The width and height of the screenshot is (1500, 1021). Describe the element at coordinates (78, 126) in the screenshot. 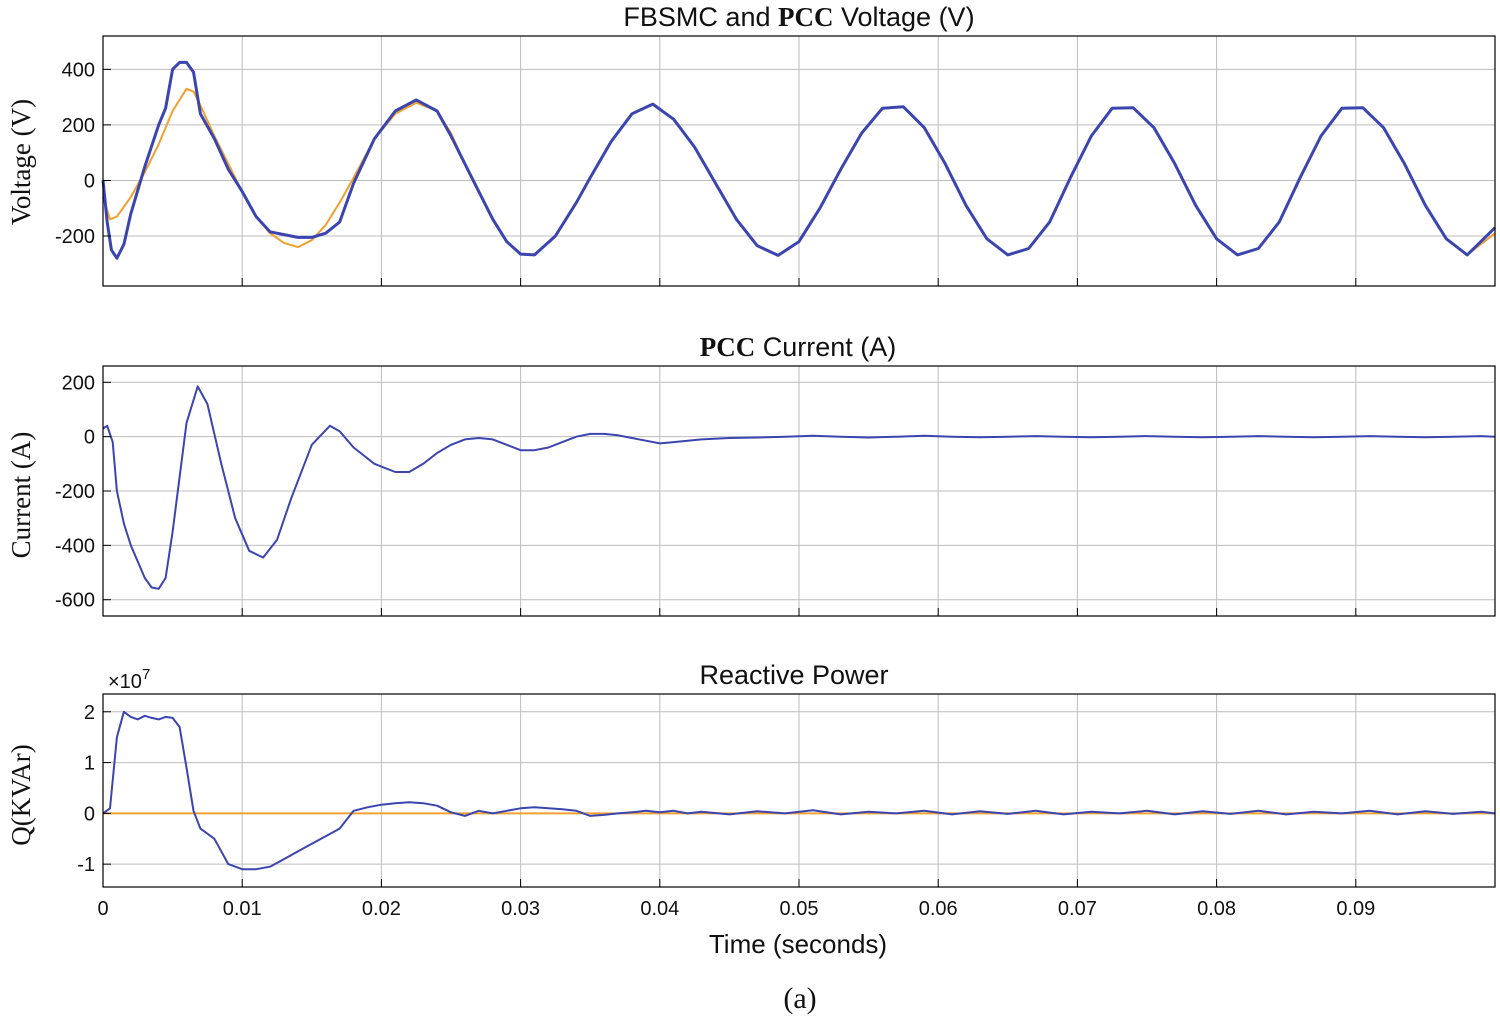

I see `voltage-y-tick-label: 200` at that location.